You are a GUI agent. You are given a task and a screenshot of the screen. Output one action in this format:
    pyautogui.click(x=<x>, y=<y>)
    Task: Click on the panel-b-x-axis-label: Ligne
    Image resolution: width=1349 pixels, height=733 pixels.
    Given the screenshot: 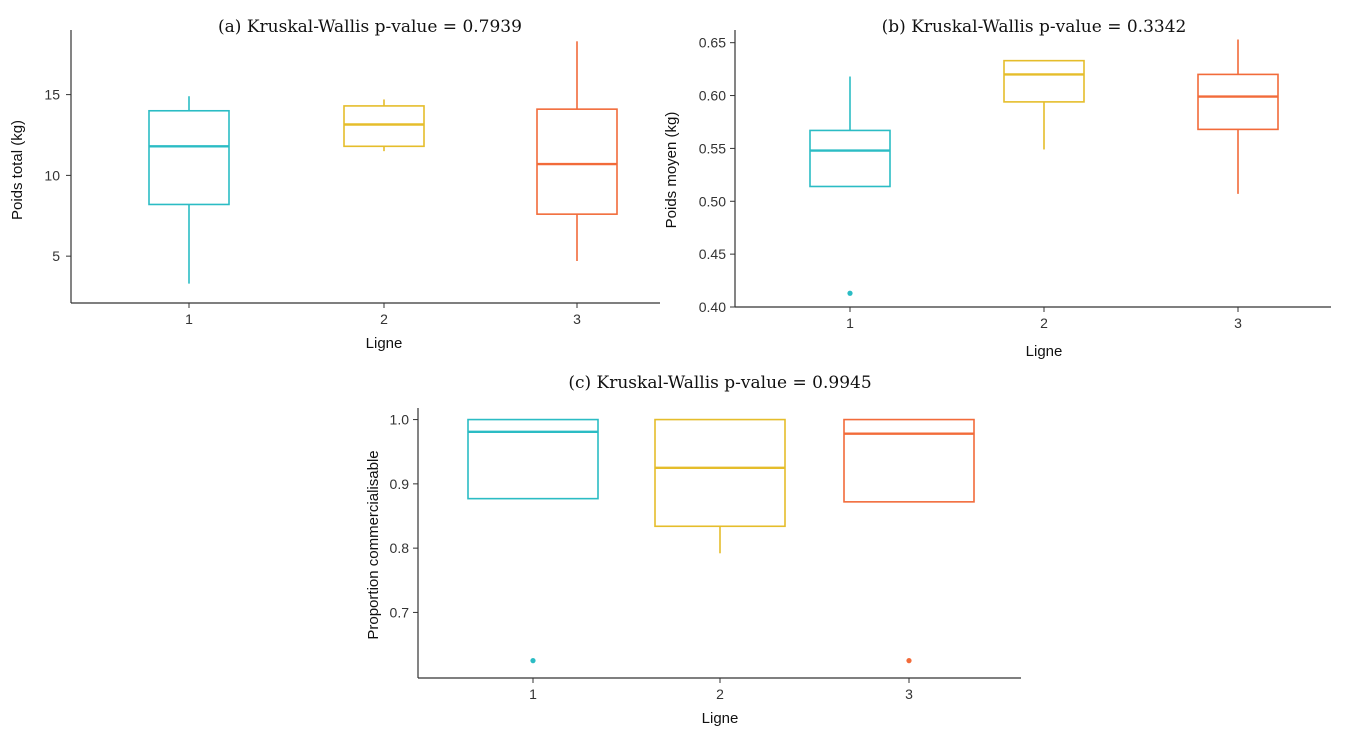 What is the action you would take?
    pyautogui.click(x=1044, y=351)
    